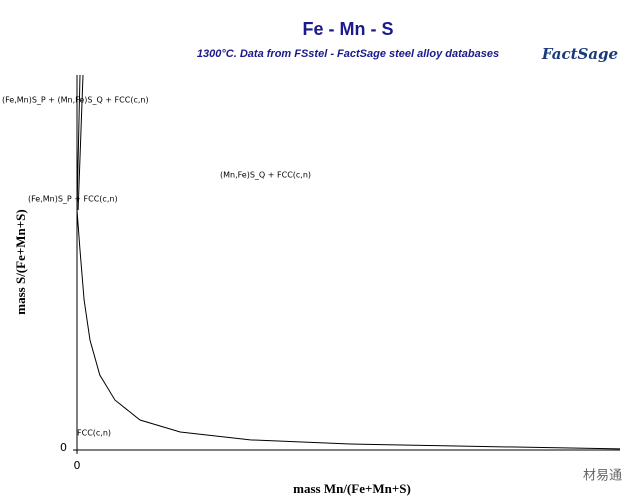 Image resolution: width=640 pixels, height=504 pixels. What do you see at coordinates (73, 199) in the screenshot?
I see `region-label: (Fe,Mn)S_P + FCC(c,n)` at bounding box center [73, 199].